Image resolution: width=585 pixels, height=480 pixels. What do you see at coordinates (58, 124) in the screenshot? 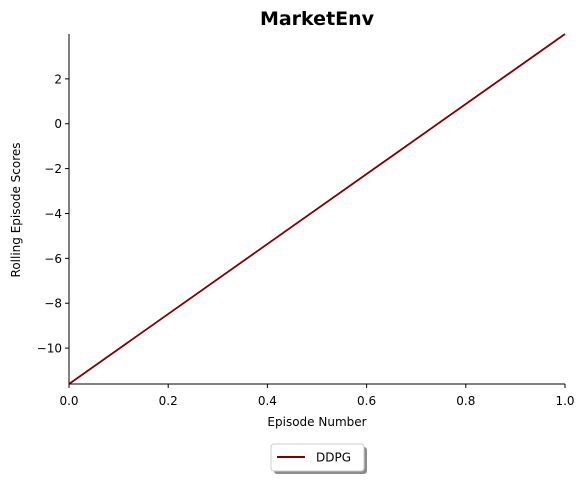
I see `y-tick-label: 0` at bounding box center [58, 124].